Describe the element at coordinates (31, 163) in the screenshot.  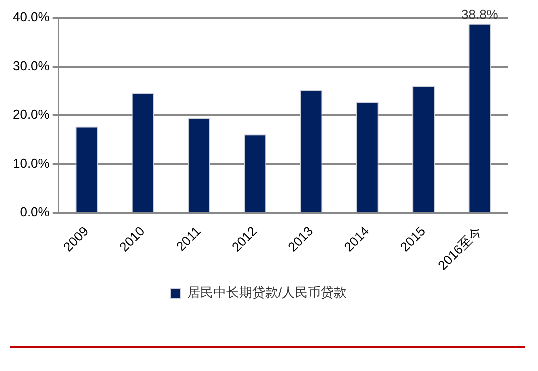
I see `y-tick-label: 10.0%` at that location.